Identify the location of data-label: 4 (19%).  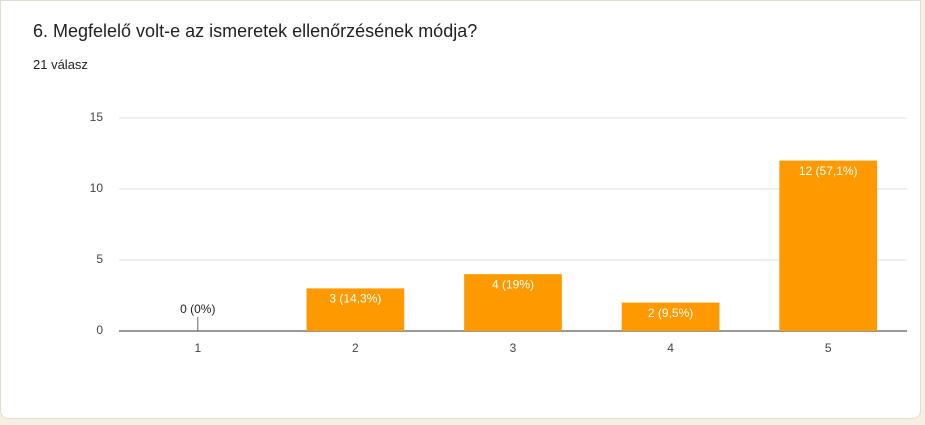
(513, 284).